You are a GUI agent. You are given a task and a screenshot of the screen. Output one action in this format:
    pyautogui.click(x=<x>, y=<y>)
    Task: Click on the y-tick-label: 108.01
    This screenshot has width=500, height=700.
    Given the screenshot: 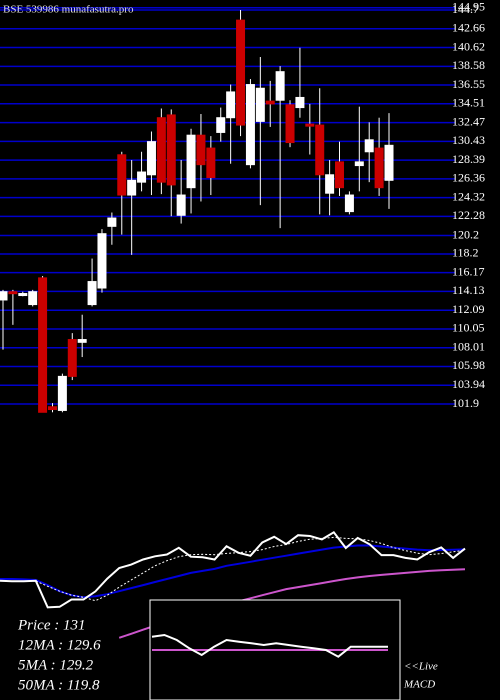 What is the action you would take?
    pyautogui.click(x=468, y=347)
    